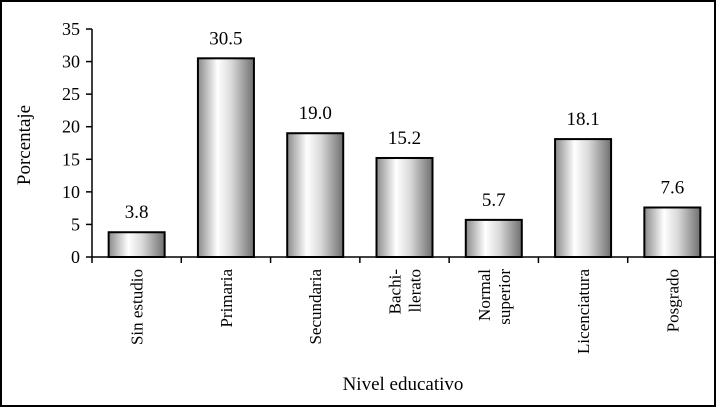  I want to click on y-axis-label: Porcentaje, so click(24, 145).